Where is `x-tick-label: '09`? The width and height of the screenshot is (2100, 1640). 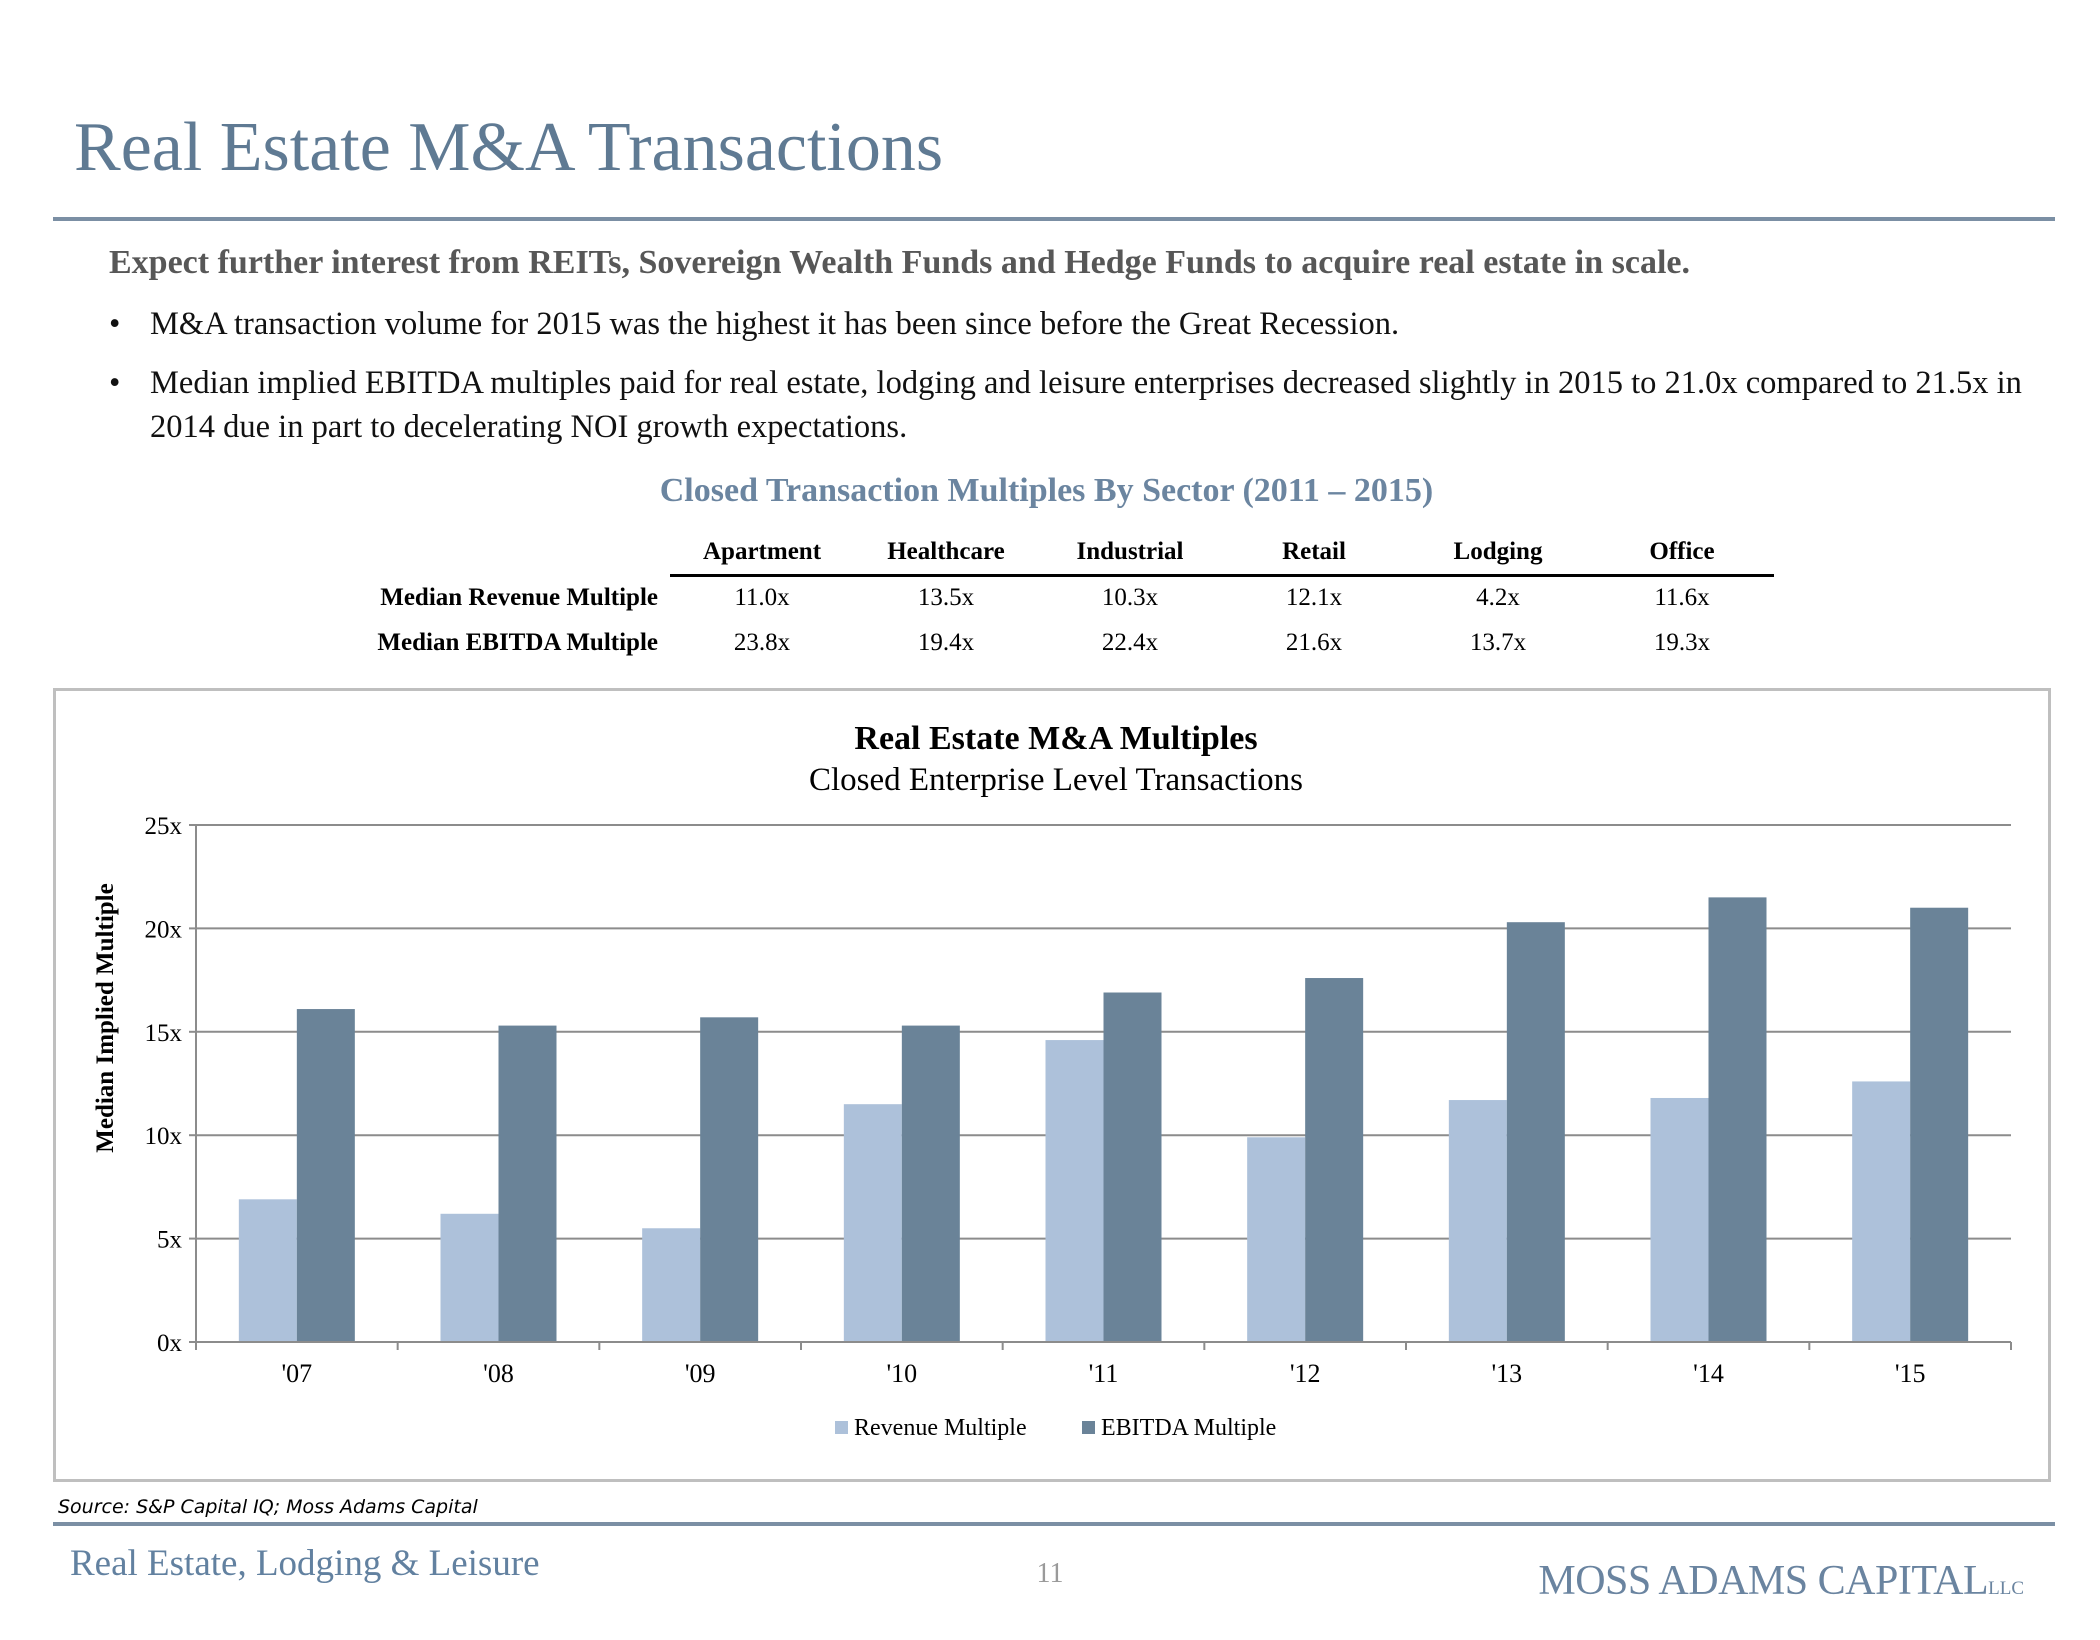 x-tick-label: '09 is located at coordinates (700, 1373).